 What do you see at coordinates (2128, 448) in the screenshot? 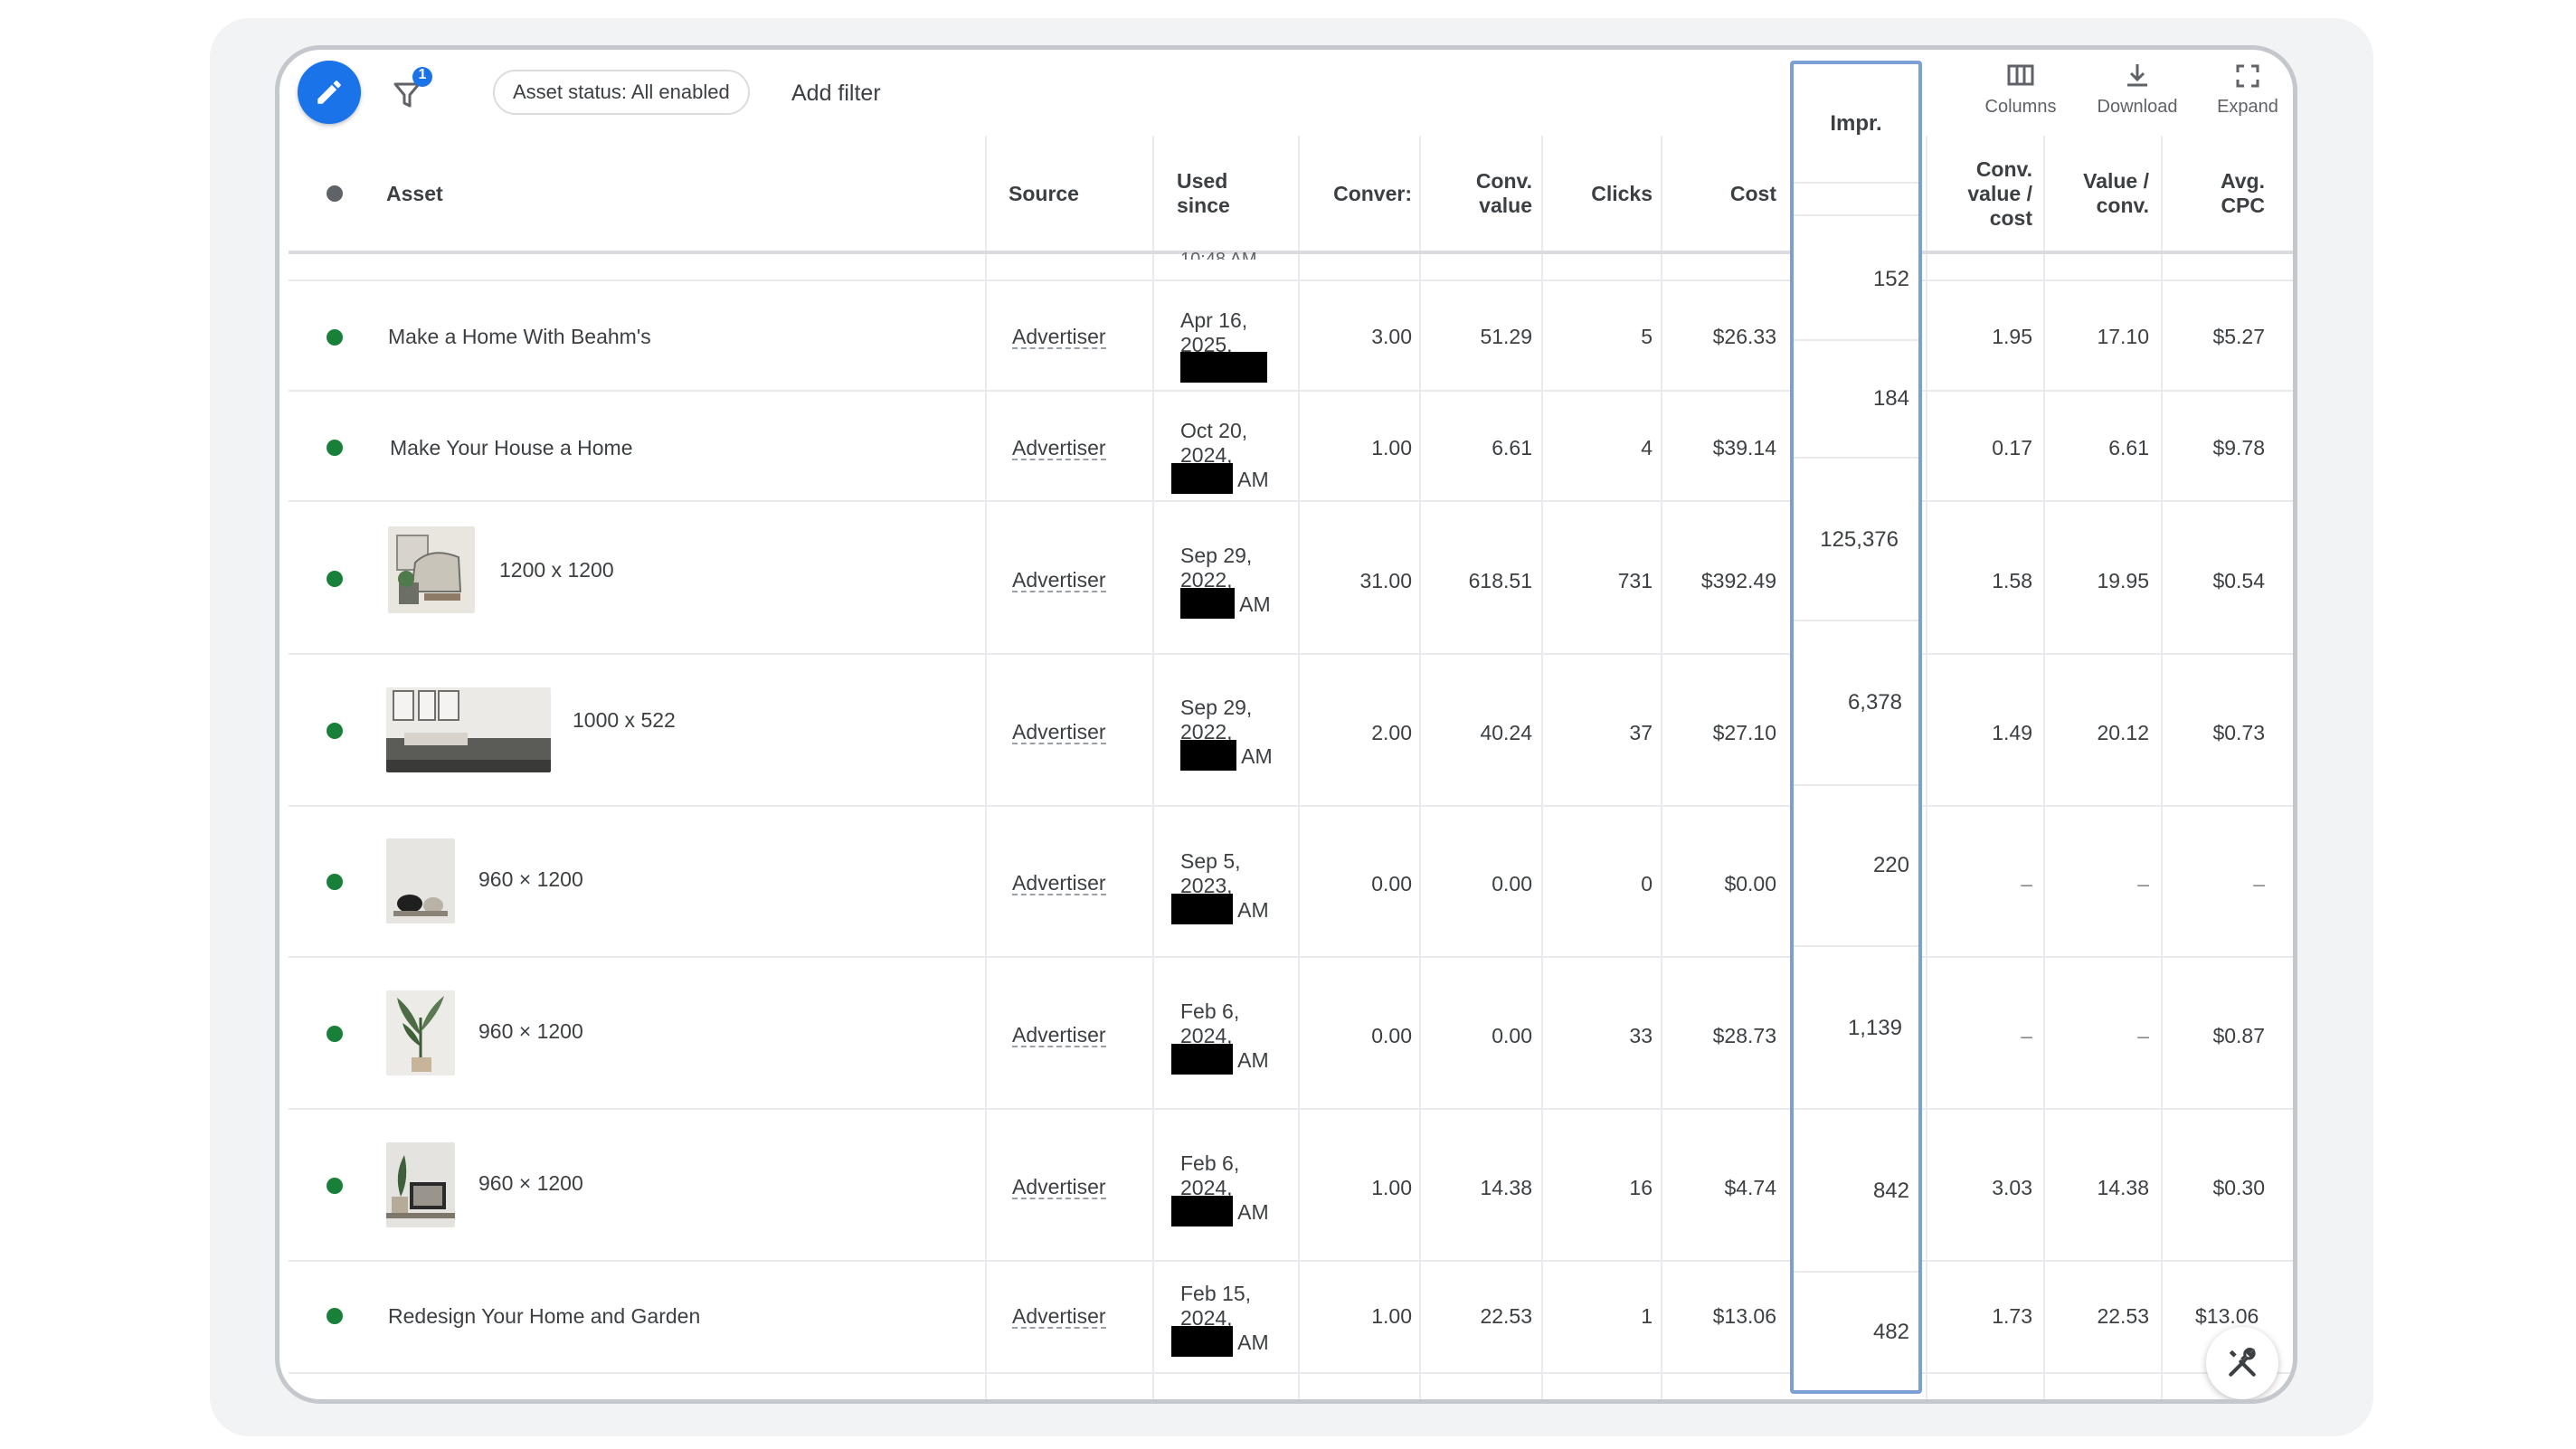
I see `value-per-conv-cell: 6.61` at bounding box center [2128, 448].